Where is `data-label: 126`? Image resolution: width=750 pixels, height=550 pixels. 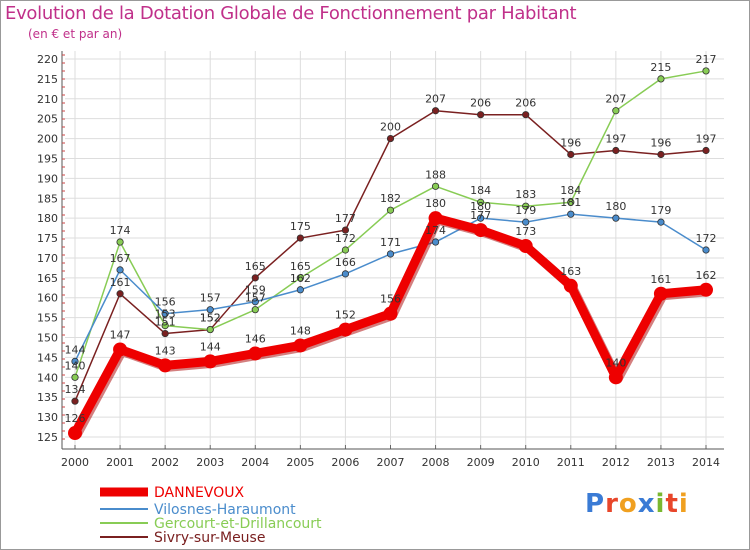
data-label: 126 is located at coordinates (75, 418).